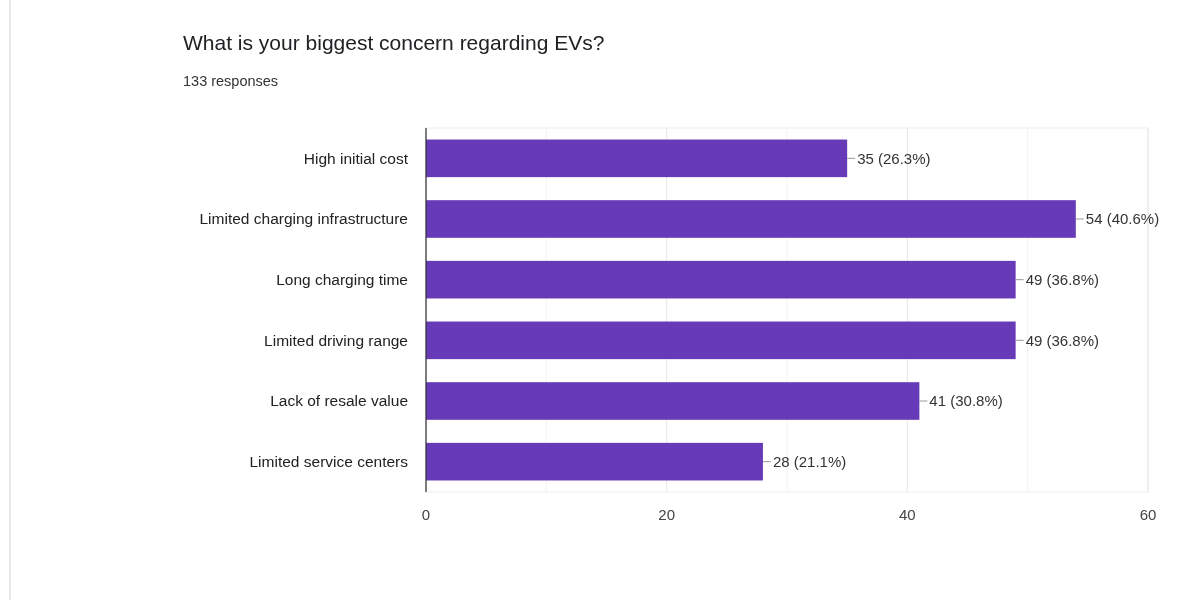 The image size is (1186, 600). I want to click on data-label: 41 (30.8%), so click(966, 401).